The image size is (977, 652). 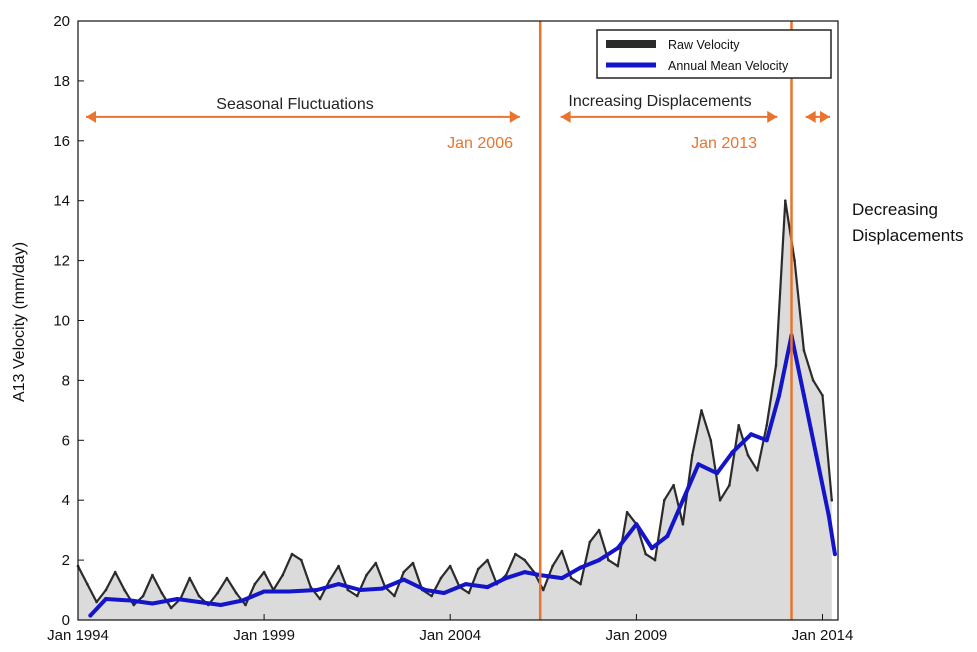 What do you see at coordinates (895, 209) in the screenshot?
I see `decreasing-label-line1: Decreasing` at bounding box center [895, 209].